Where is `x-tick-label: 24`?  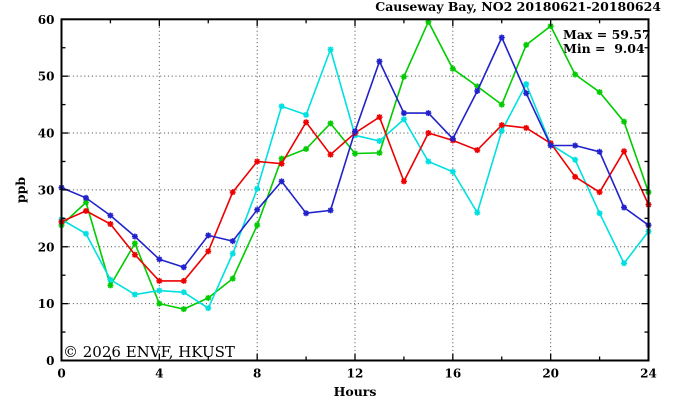 x-tick-label: 24 is located at coordinates (648, 374).